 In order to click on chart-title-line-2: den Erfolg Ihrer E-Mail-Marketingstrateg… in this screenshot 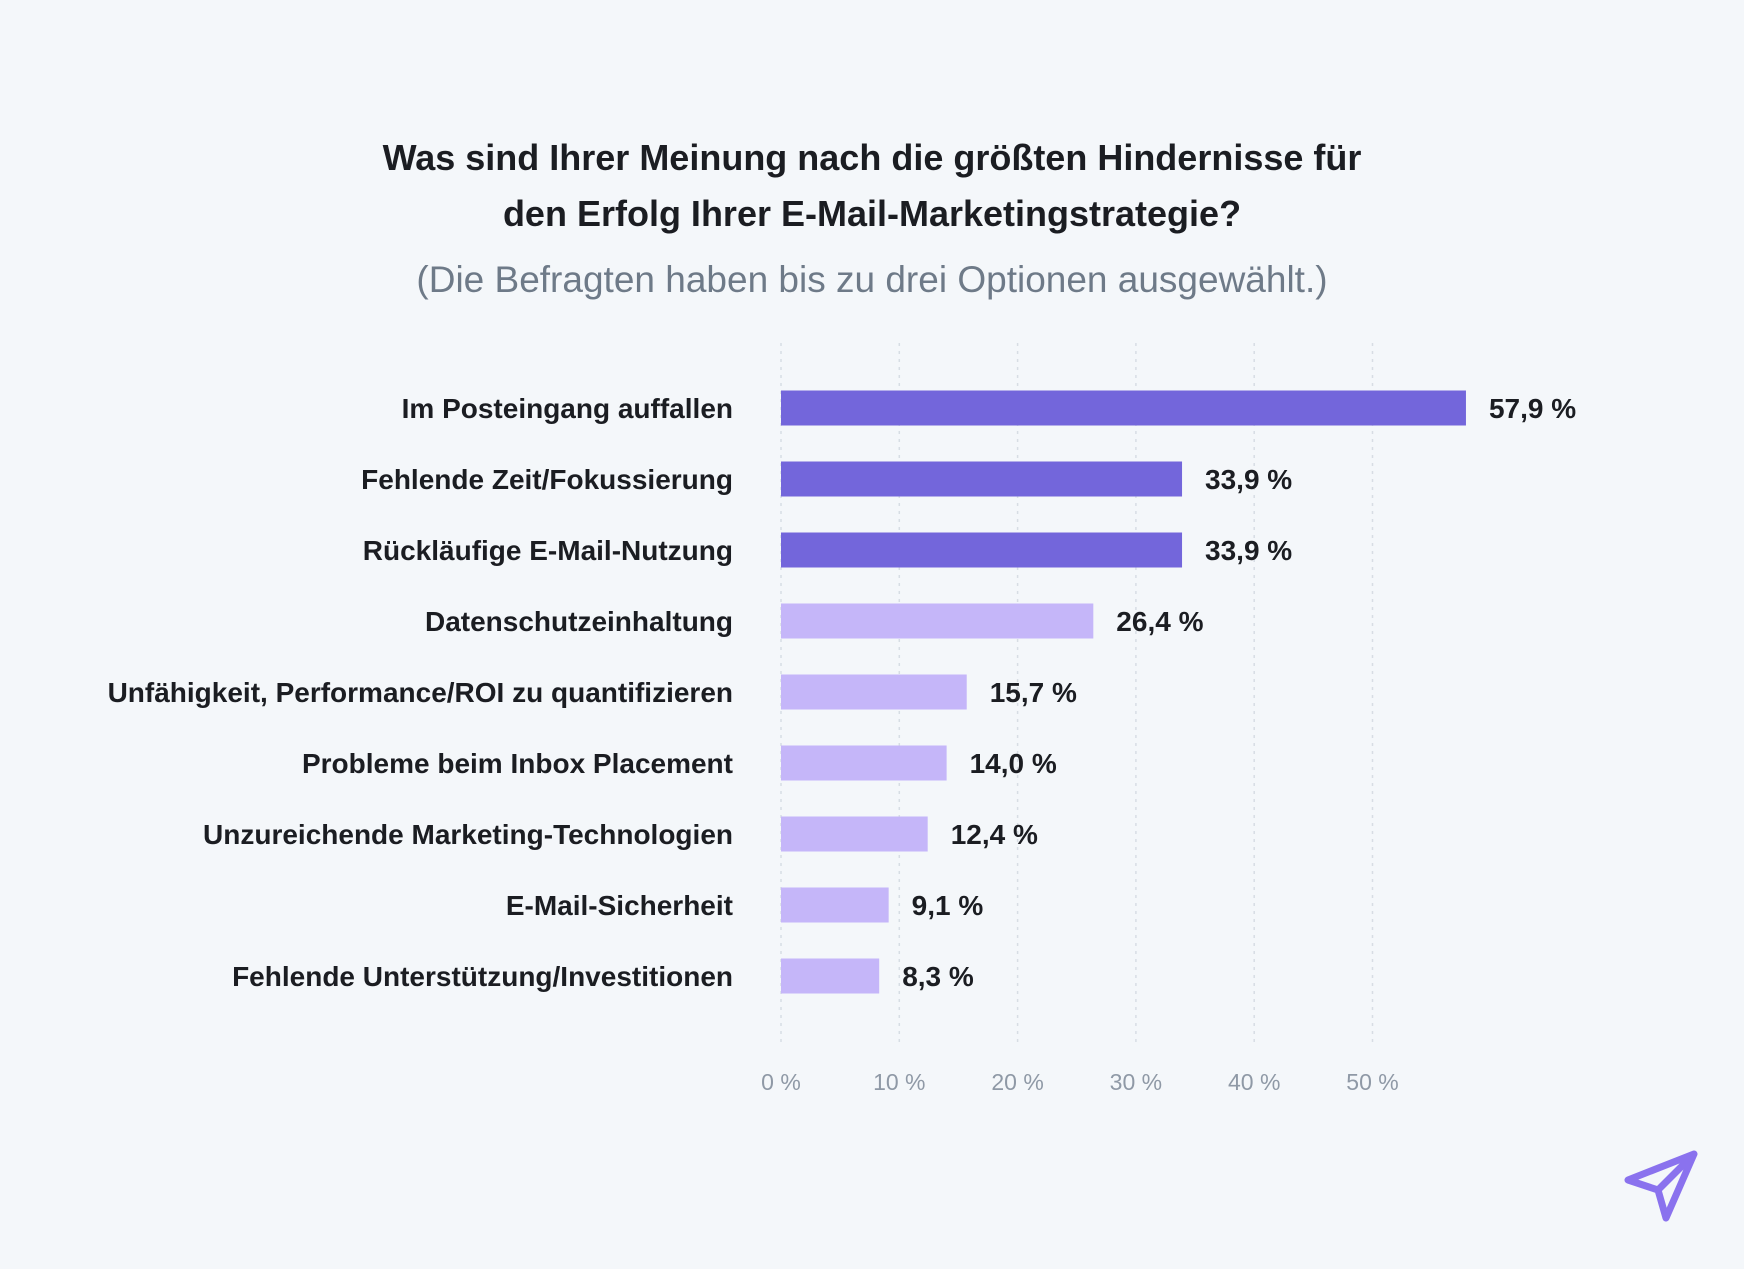, I will do `click(872, 213)`.